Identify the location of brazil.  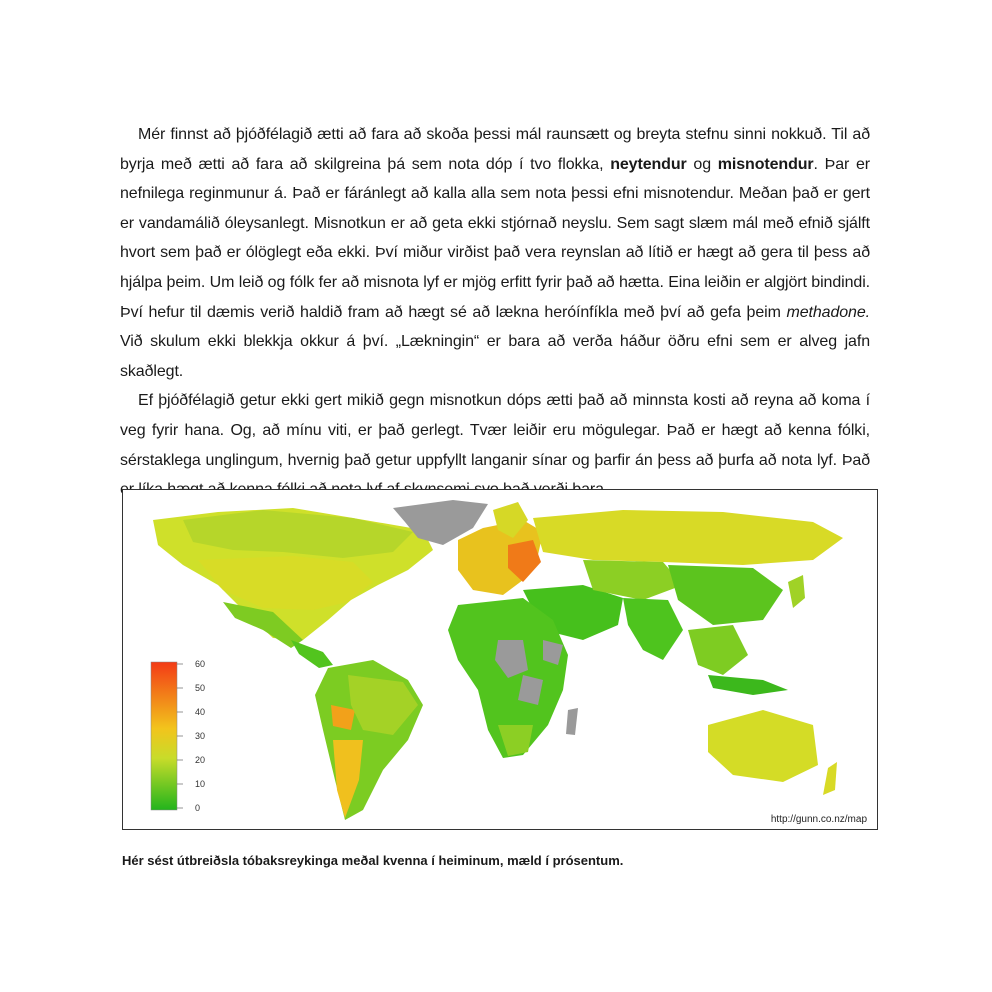
(383, 705).